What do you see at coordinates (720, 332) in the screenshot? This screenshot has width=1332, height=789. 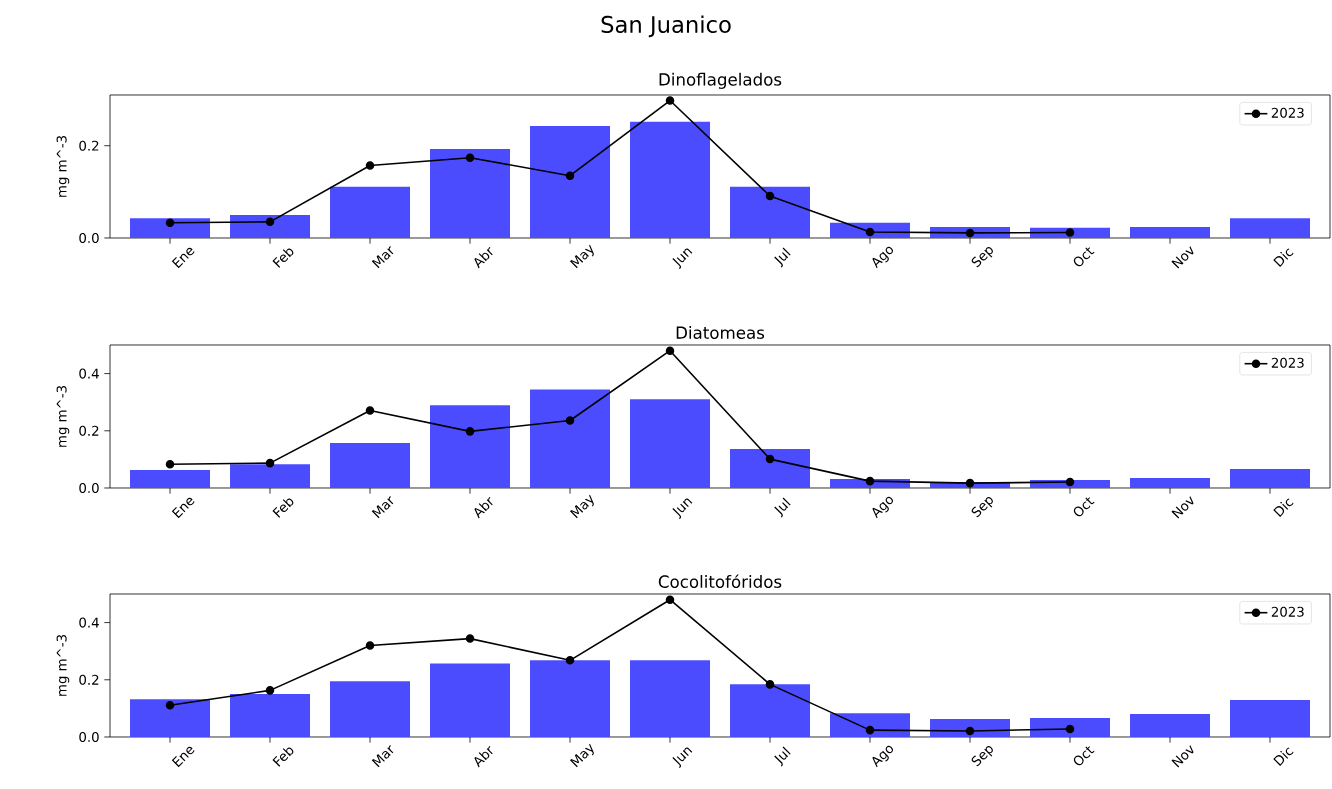 I see `chart-title: Diatomeas` at bounding box center [720, 332].